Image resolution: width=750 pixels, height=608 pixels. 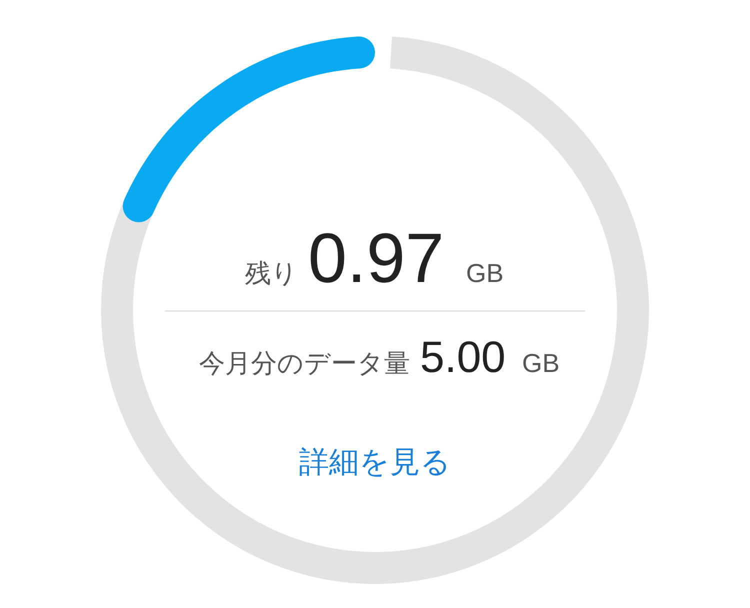 What do you see at coordinates (376, 258) in the screenshot?
I see `annotation: 0.97` at bounding box center [376, 258].